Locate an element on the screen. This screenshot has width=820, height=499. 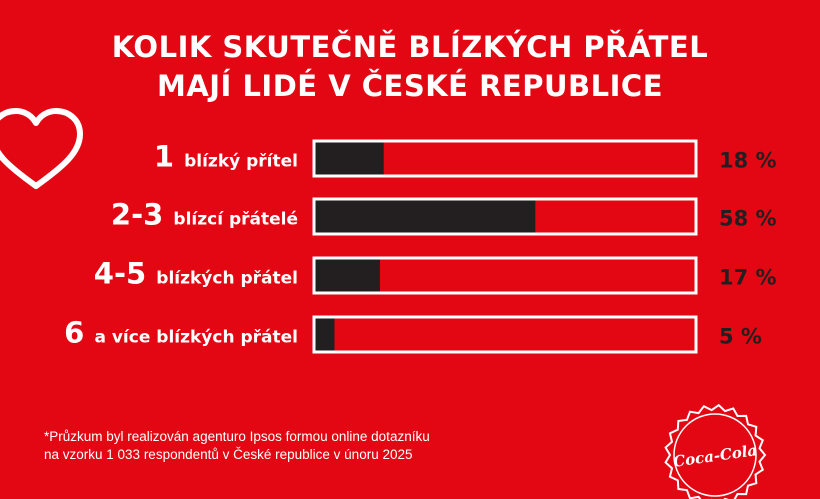
title-line-2: MAJÍ LIDÉ V ČESKÉ REPUBLICE is located at coordinates (410, 86).